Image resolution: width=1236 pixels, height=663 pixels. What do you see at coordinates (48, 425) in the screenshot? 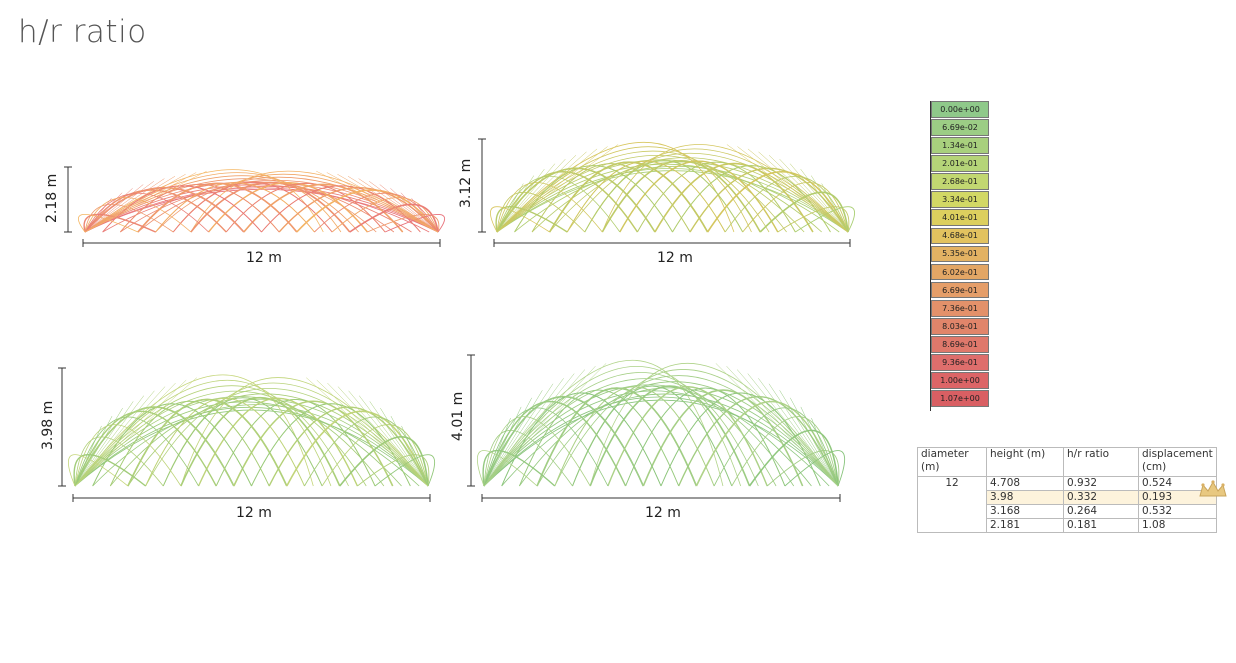
I see `height-label: 3.98 m` at bounding box center [48, 425].